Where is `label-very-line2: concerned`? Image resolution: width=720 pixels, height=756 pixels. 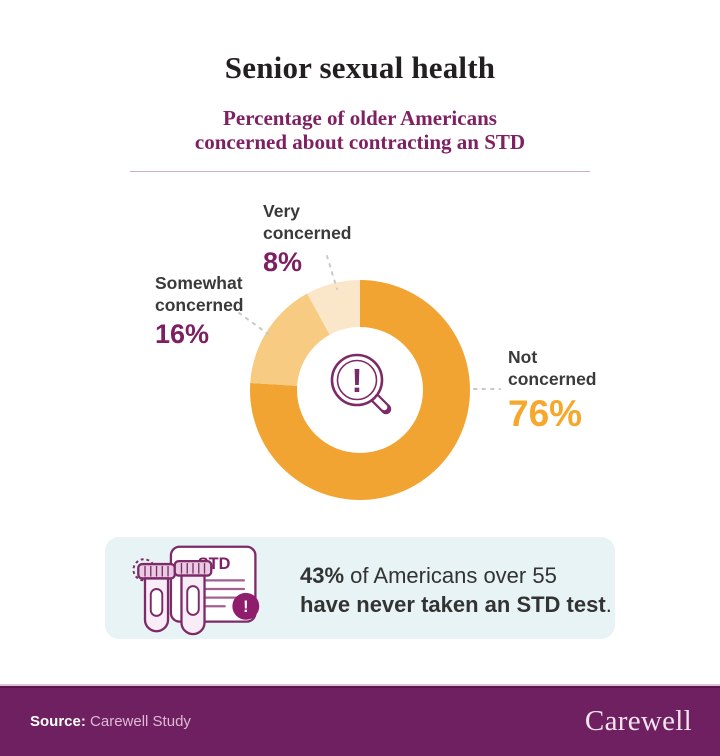
label-very-line2: concerned is located at coordinates (307, 233).